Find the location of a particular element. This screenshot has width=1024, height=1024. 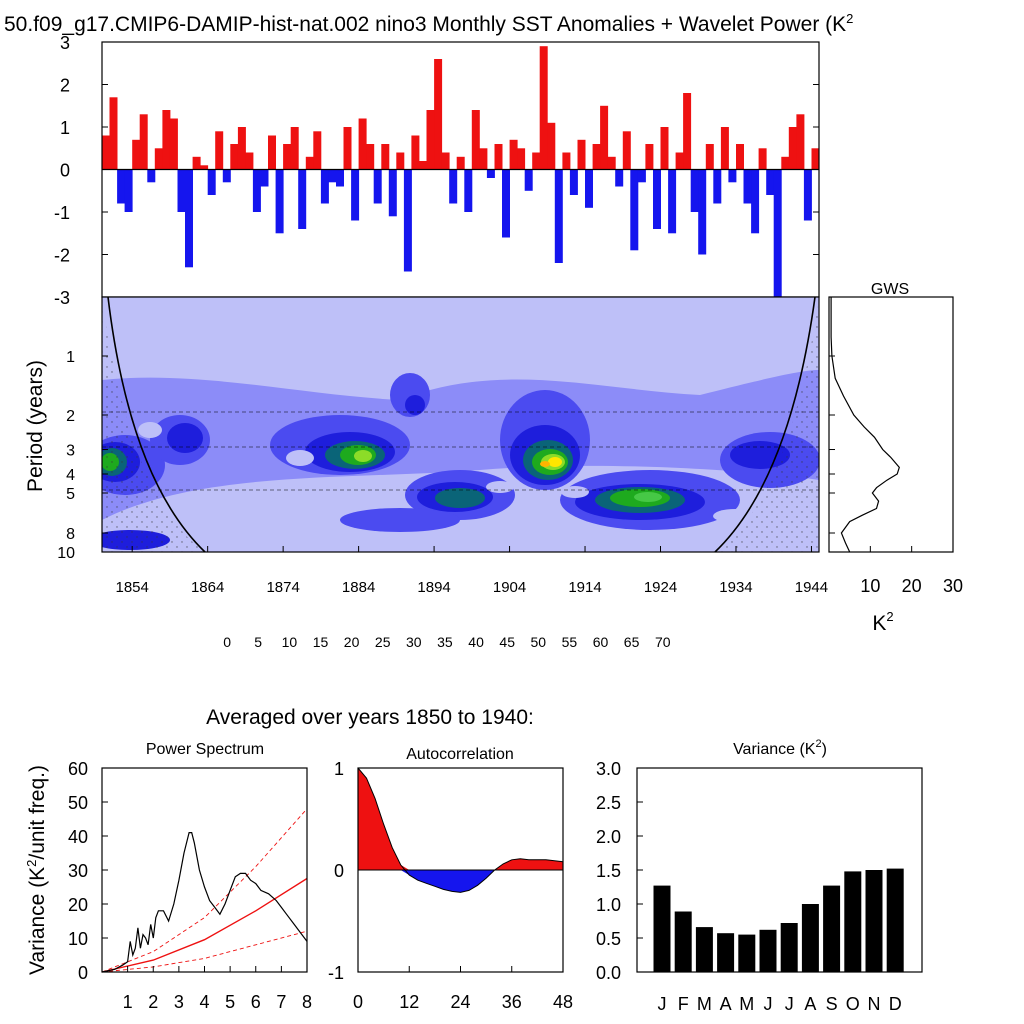

gws-curve is located at coordinates (865, 425).